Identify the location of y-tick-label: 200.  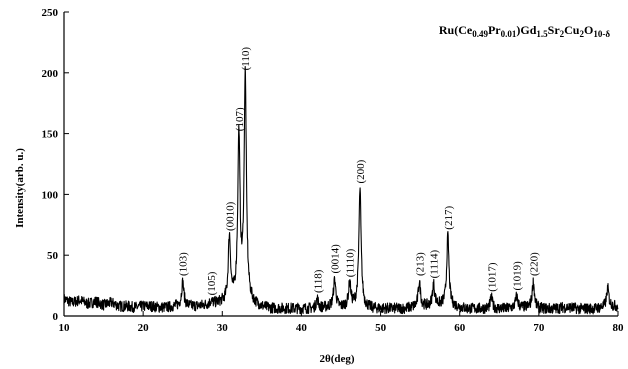
(50, 74).